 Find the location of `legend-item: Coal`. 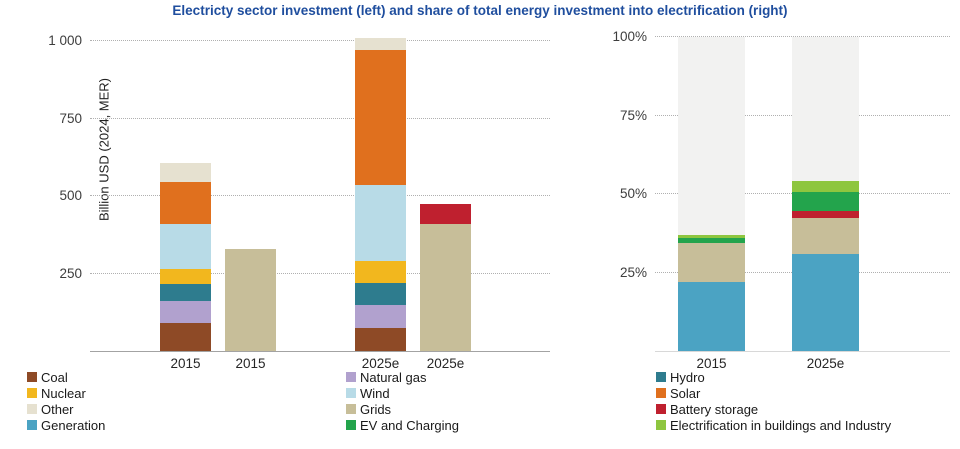

legend-item: Coal is located at coordinates (66, 377).